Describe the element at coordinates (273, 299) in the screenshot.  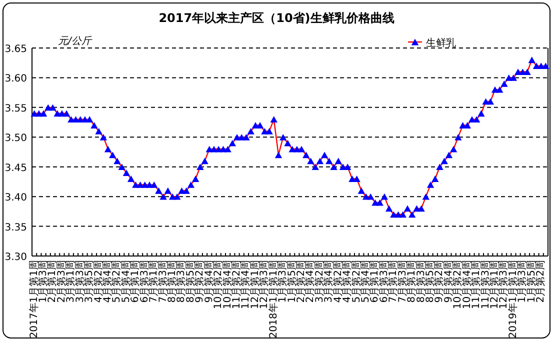
I see `x-tick-label: 2018年1月第1周` at that location.